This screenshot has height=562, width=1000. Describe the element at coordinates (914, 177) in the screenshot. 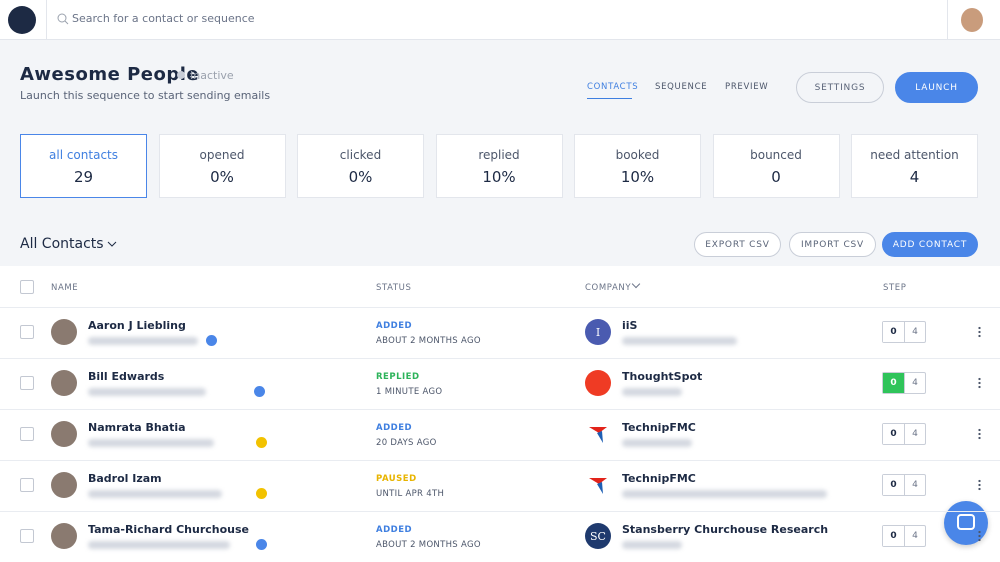

I see `stat-value: 4` at that location.